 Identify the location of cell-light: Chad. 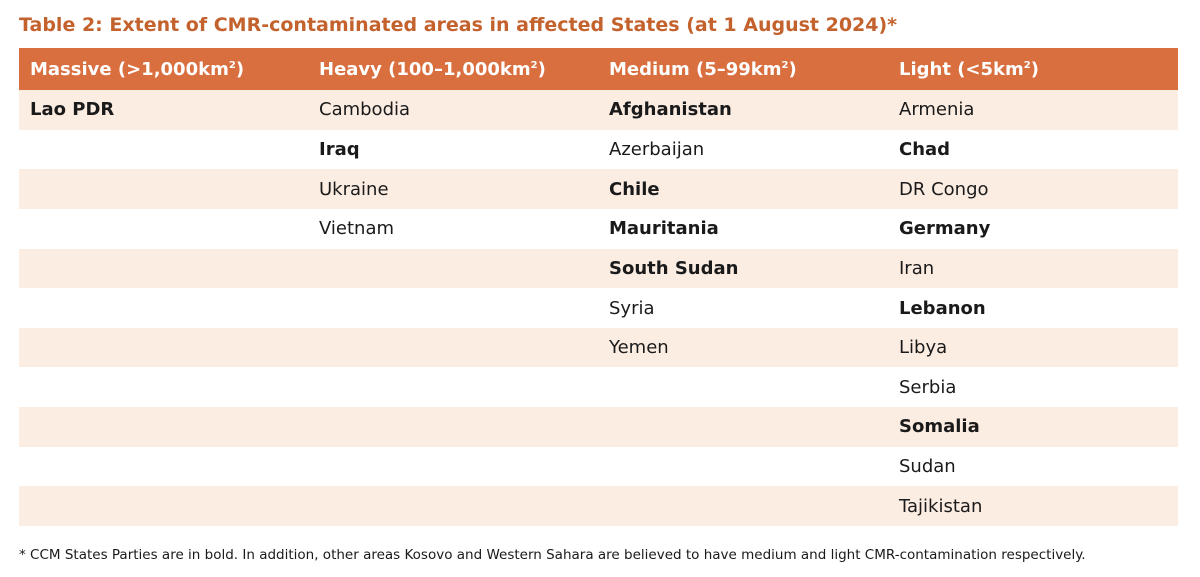
(925, 149).